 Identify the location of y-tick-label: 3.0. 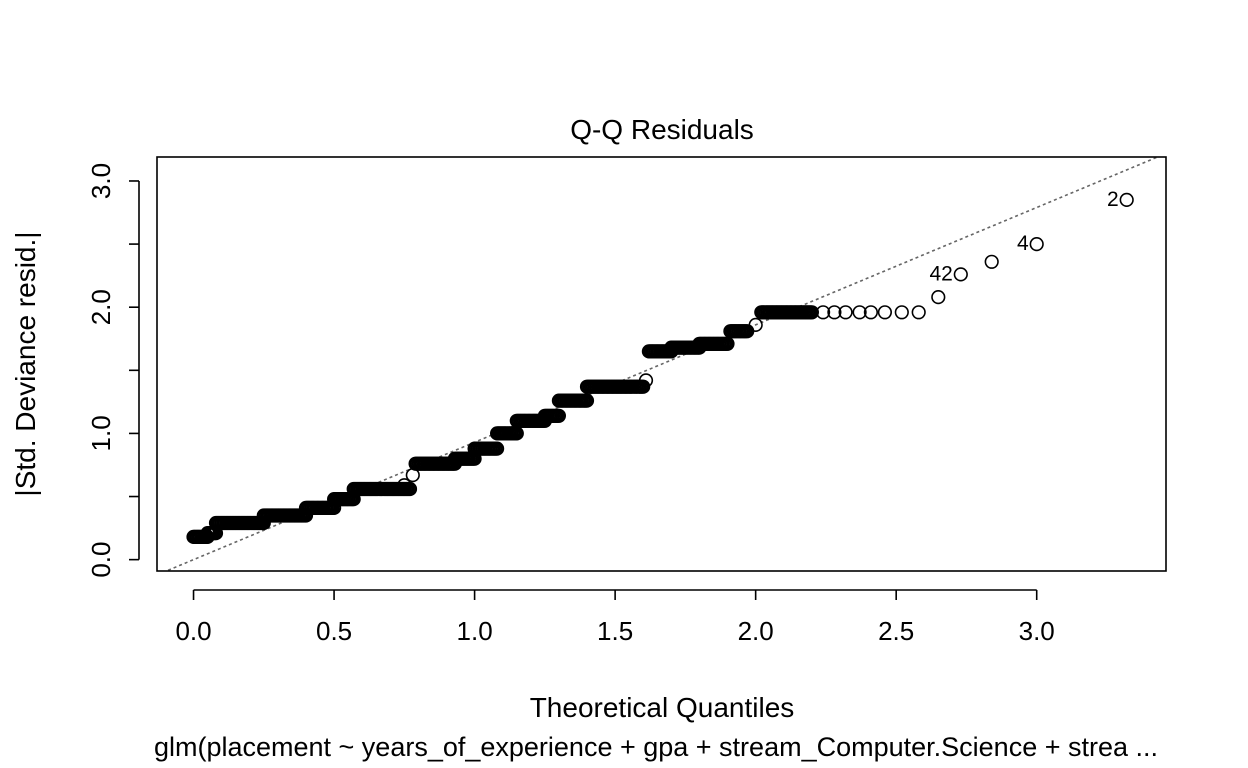
(101, 181).